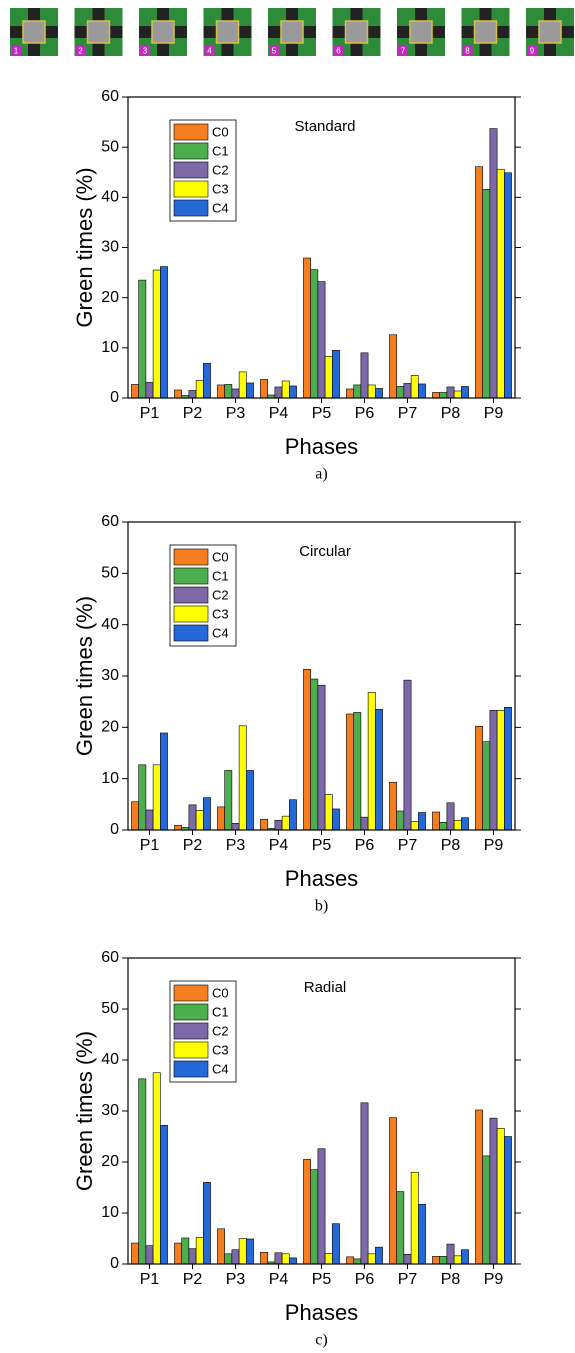  What do you see at coordinates (321, 1340) in the screenshot?
I see `caption: c)` at bounding box center [321, 1340].